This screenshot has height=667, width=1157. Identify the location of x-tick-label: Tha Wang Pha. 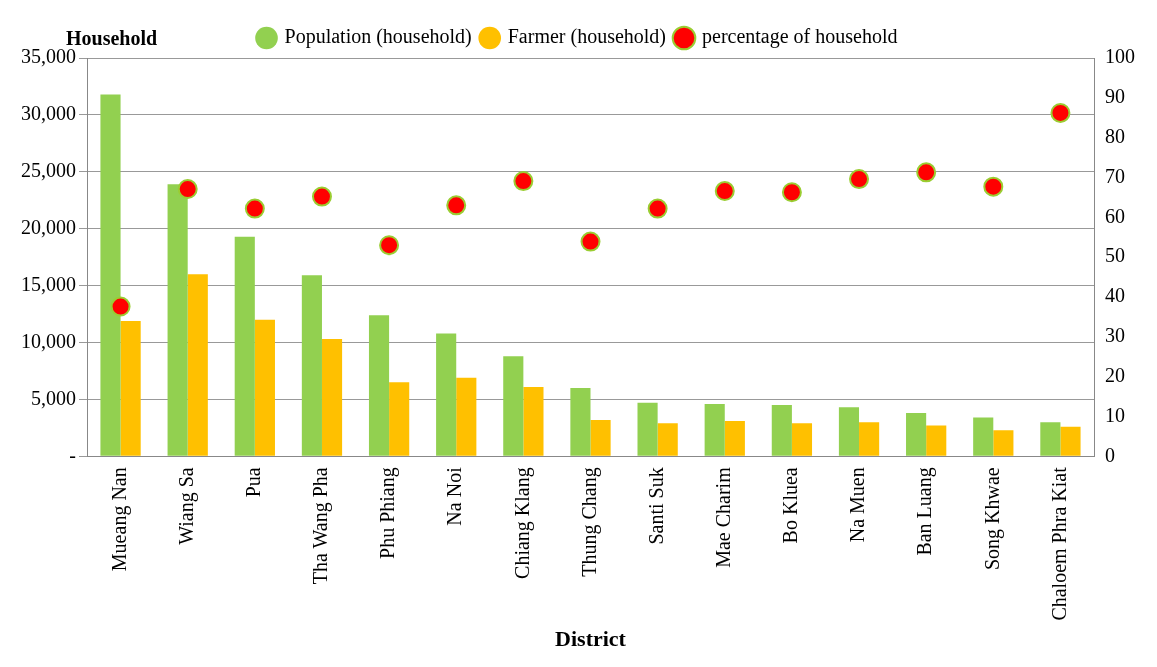
(321, 526).